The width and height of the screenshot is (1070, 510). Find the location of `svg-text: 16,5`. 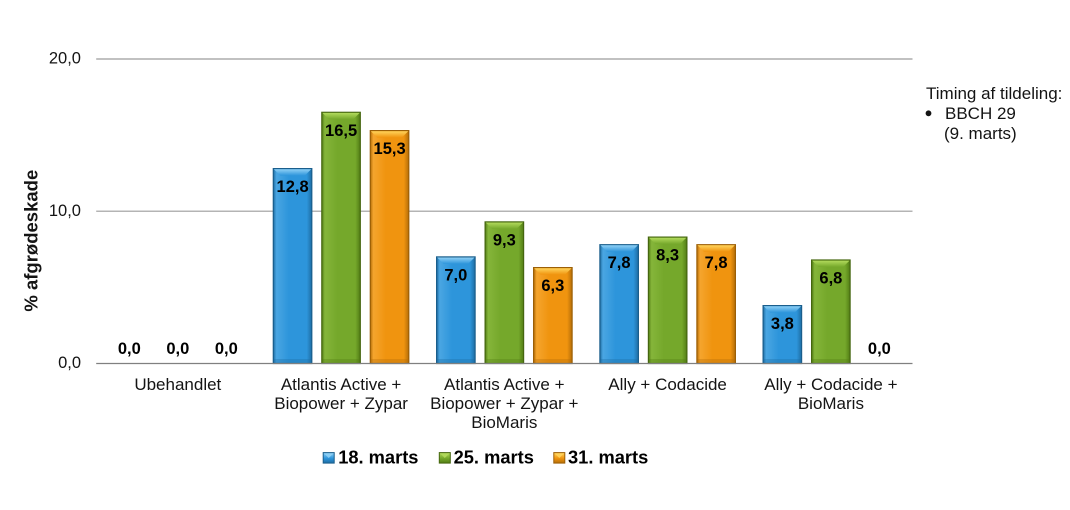

svg-text: 16,5 is located at coordinates (341, 131).